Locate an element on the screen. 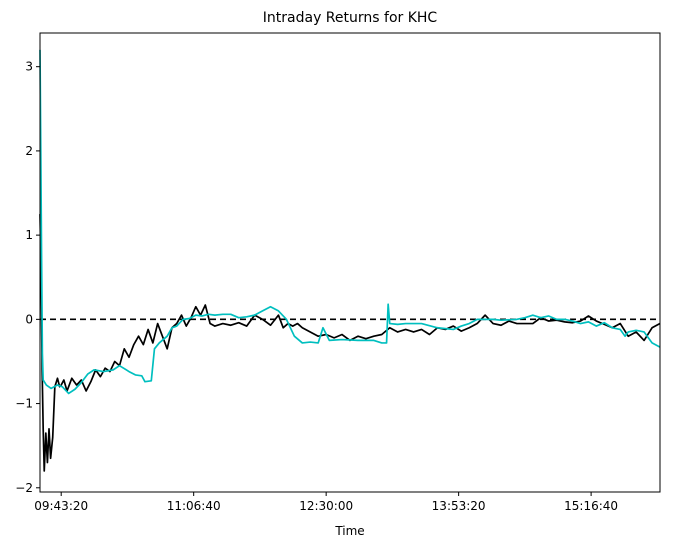  x-tick-label: 13:53:20 is located at coordinates (459, 506).